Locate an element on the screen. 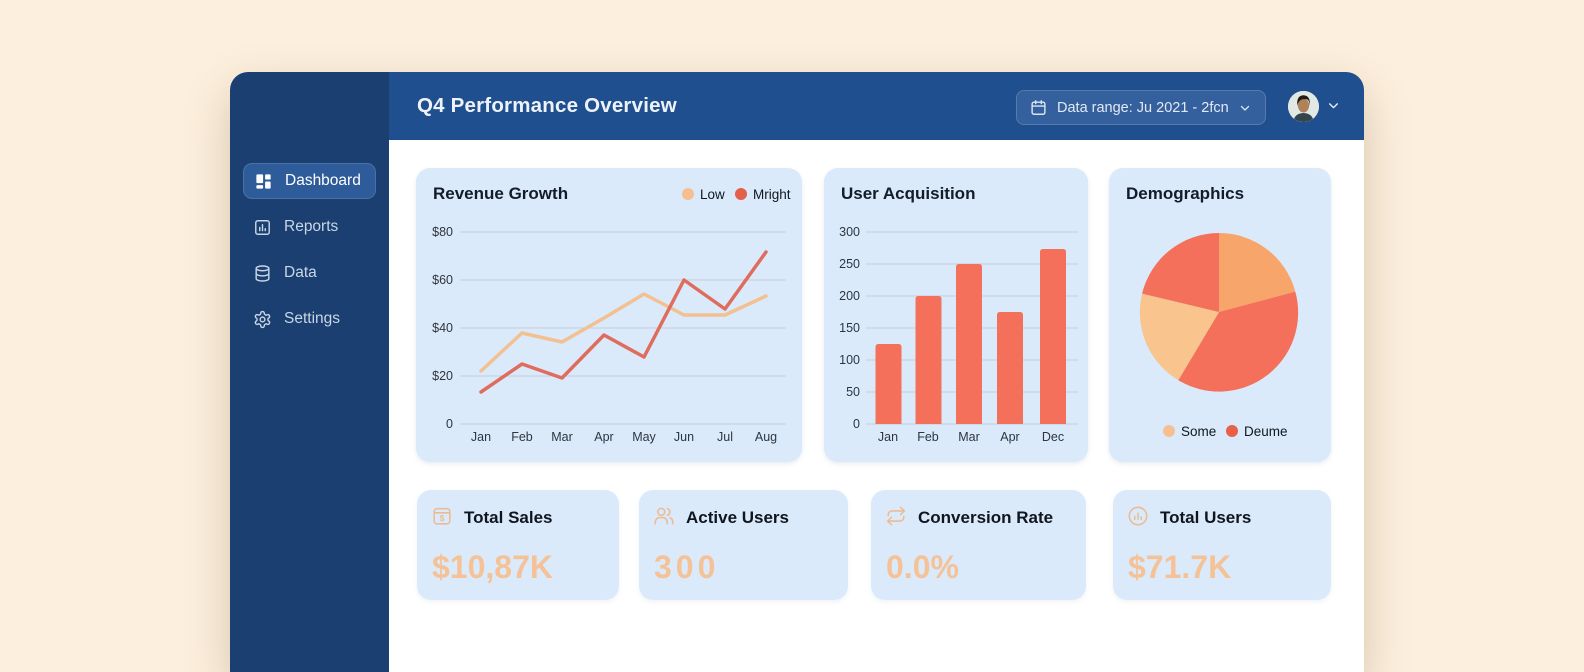 This screenshot has width=1584, height=672. svg-text: Aug is located at coordinates (766, 437).